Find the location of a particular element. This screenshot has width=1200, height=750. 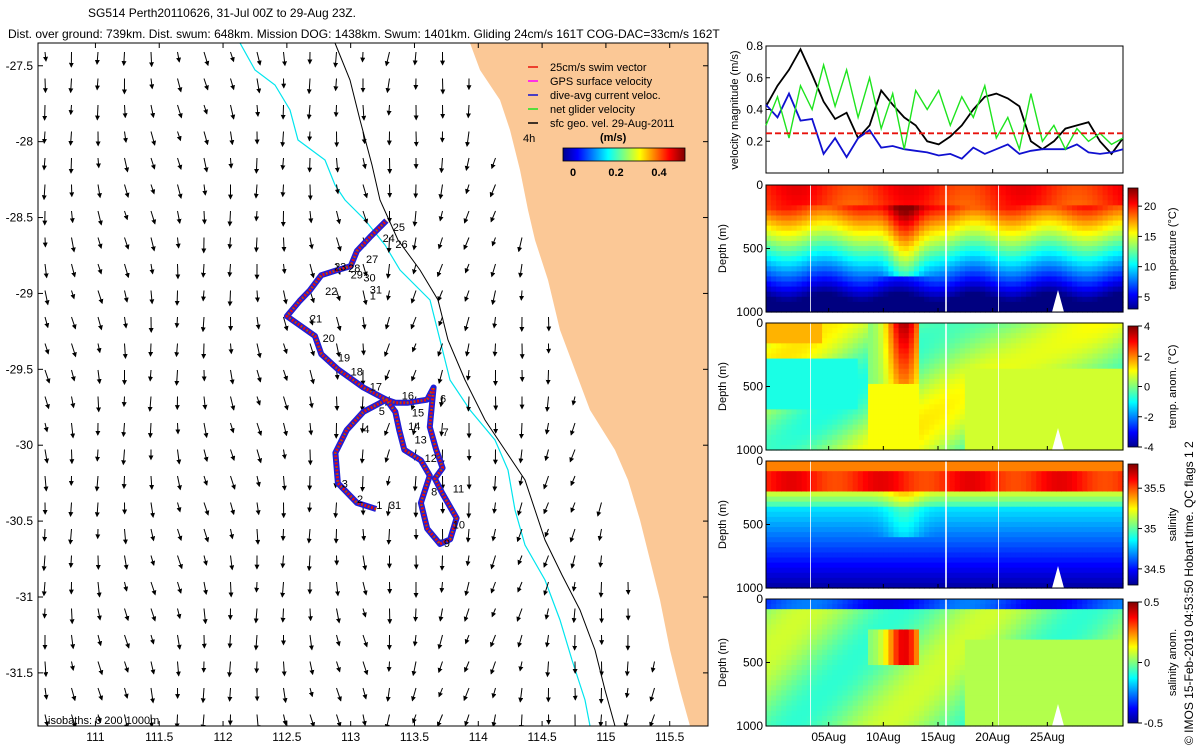

map-y-tick-label: -28.5 is located at coordinates (20, 218).